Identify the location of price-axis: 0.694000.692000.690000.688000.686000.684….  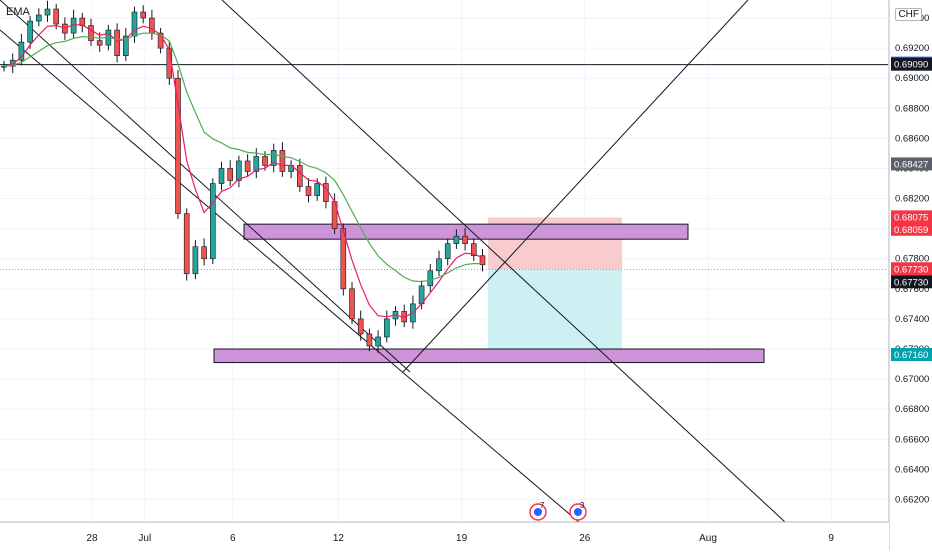
(910, 275).